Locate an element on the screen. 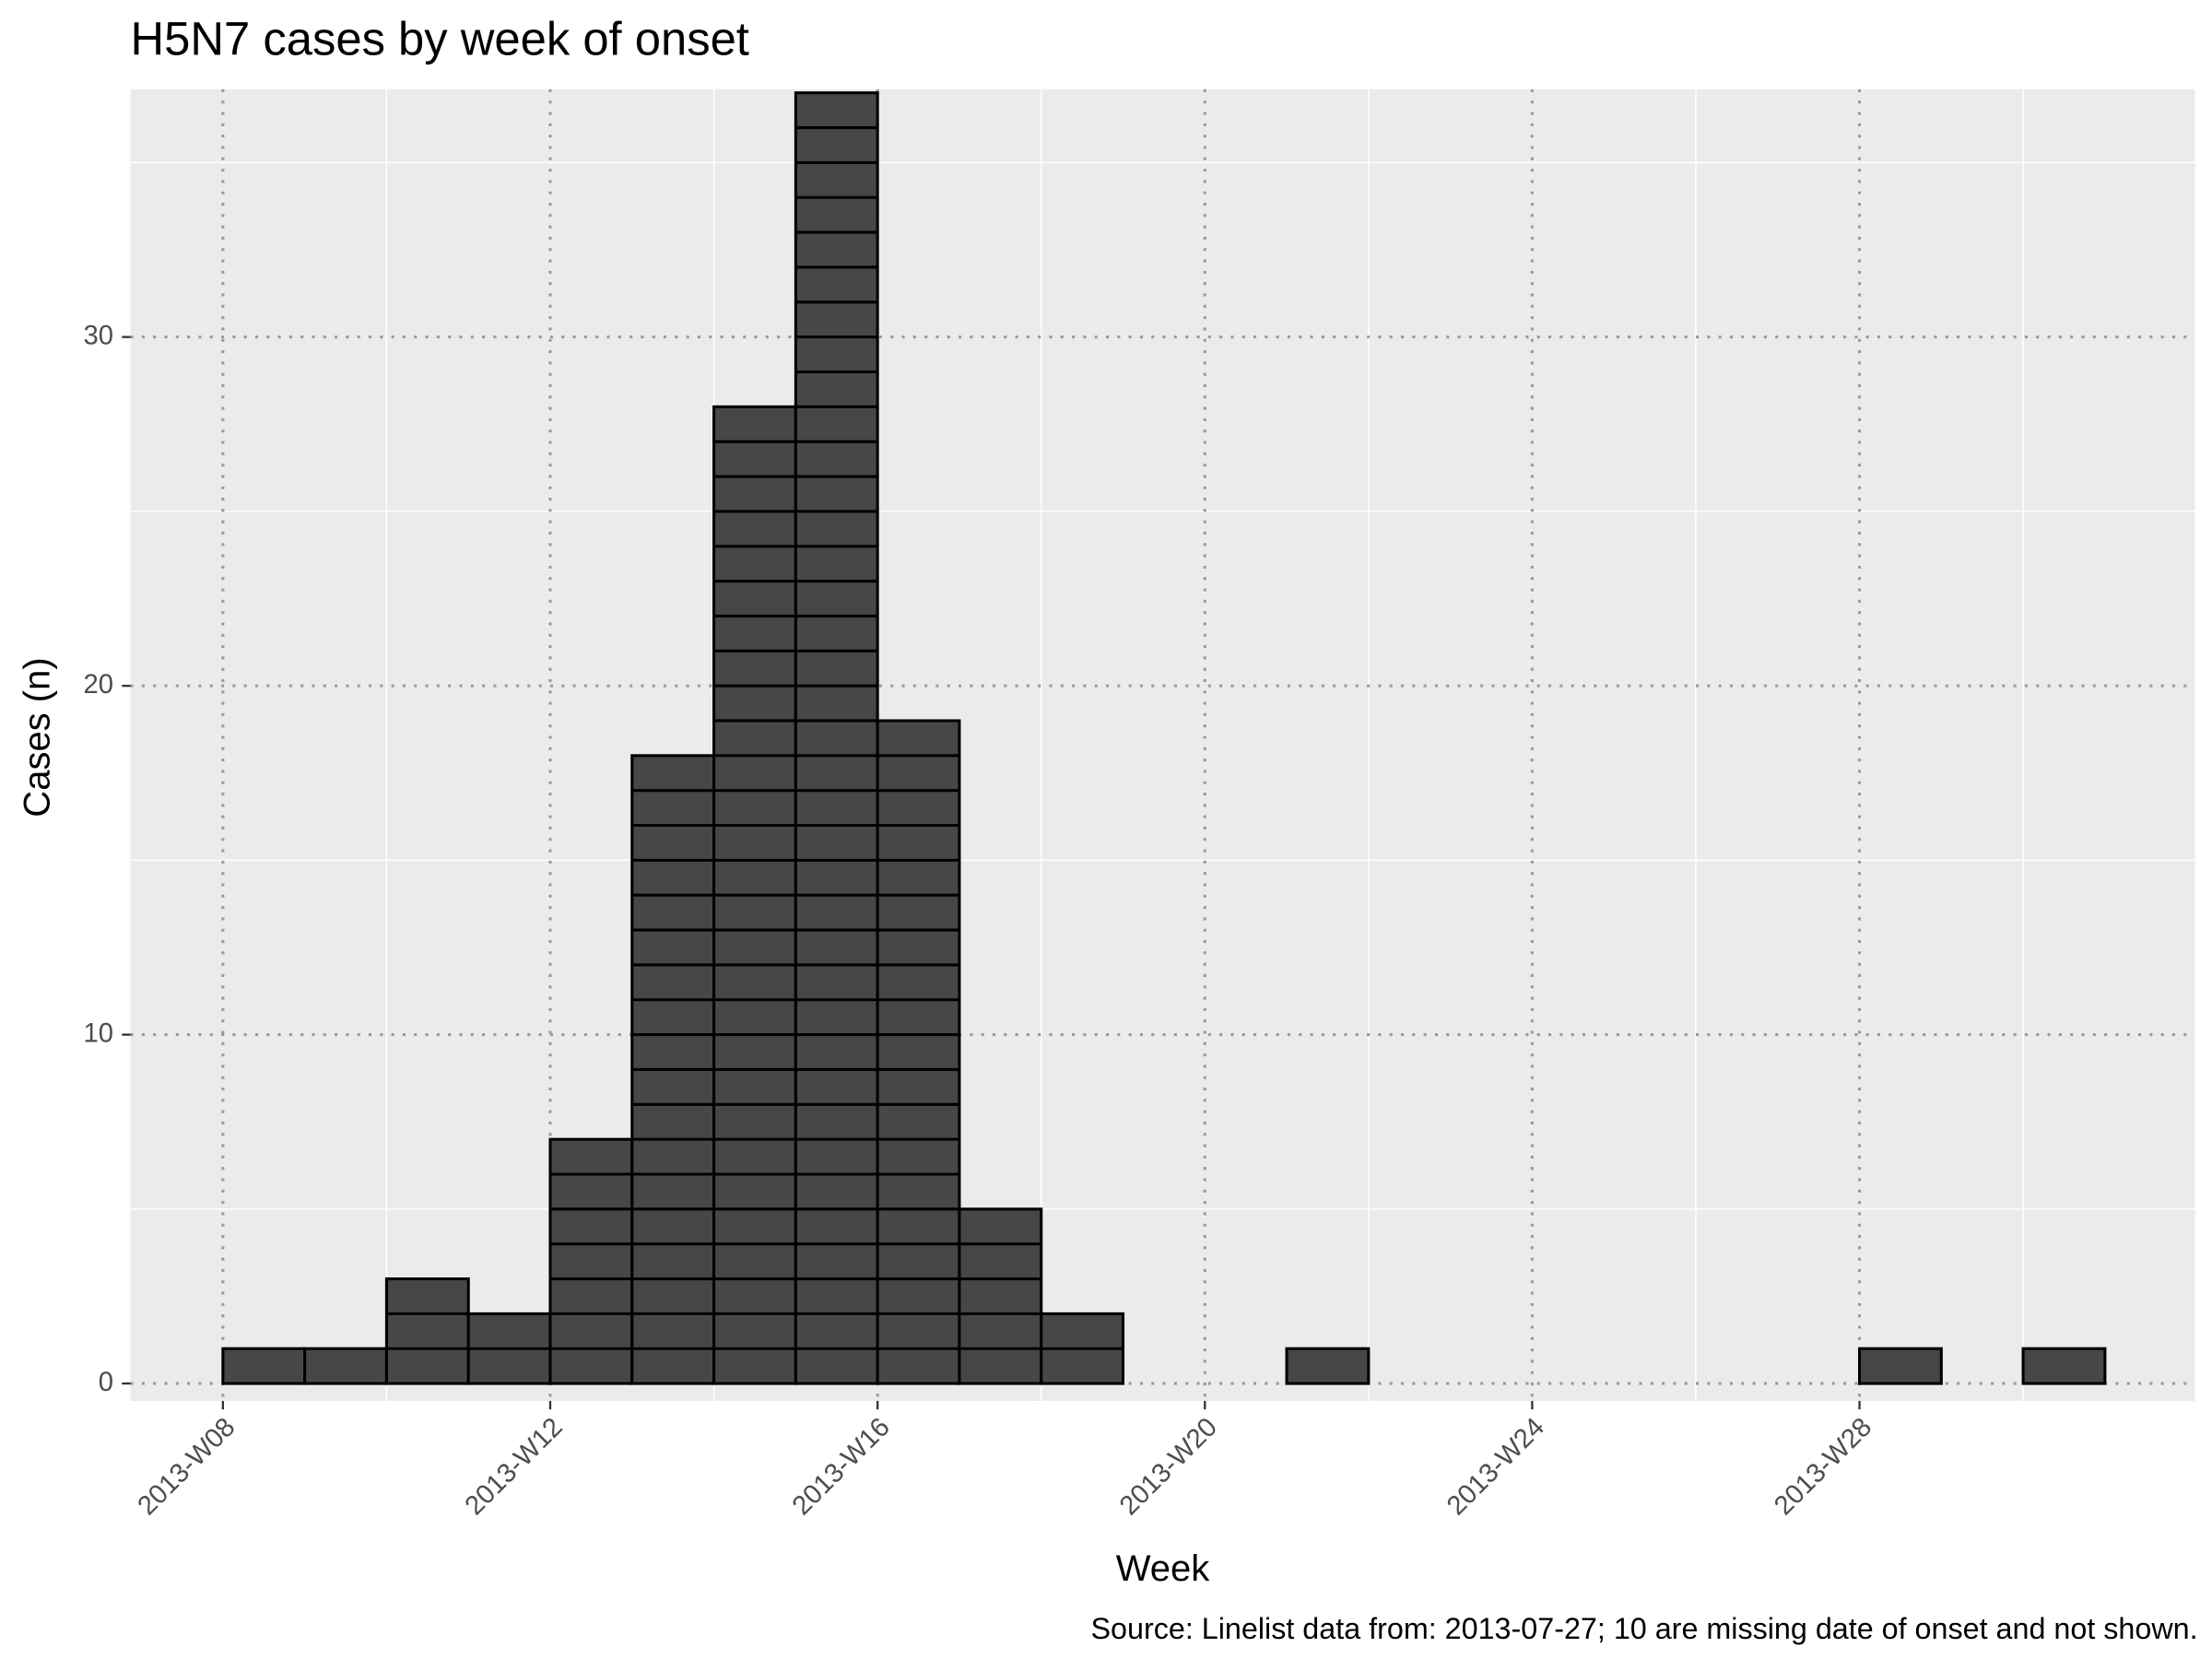  x-tick-label: 2013-W16 is located at coordinates (841, 1466).